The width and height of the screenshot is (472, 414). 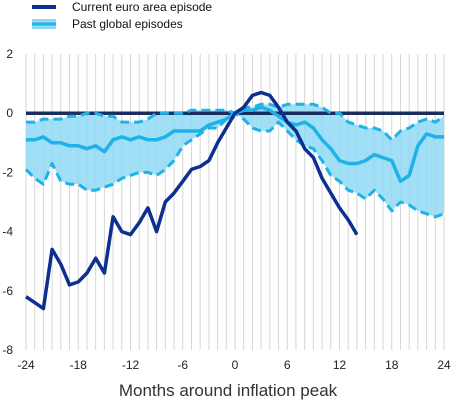 I want to click on x-tick-label: 18, so click(x=392, y=365).